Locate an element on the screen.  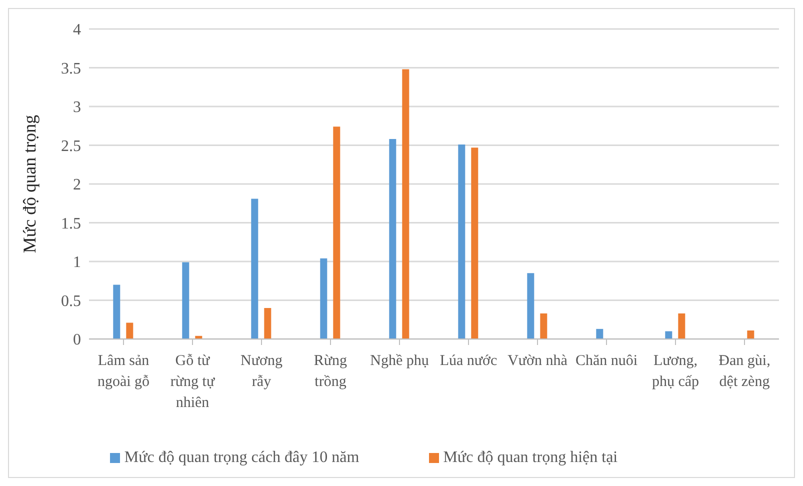
legend-label: Mức độ quan trọng hiện tại is located at coordinates (530, 457).